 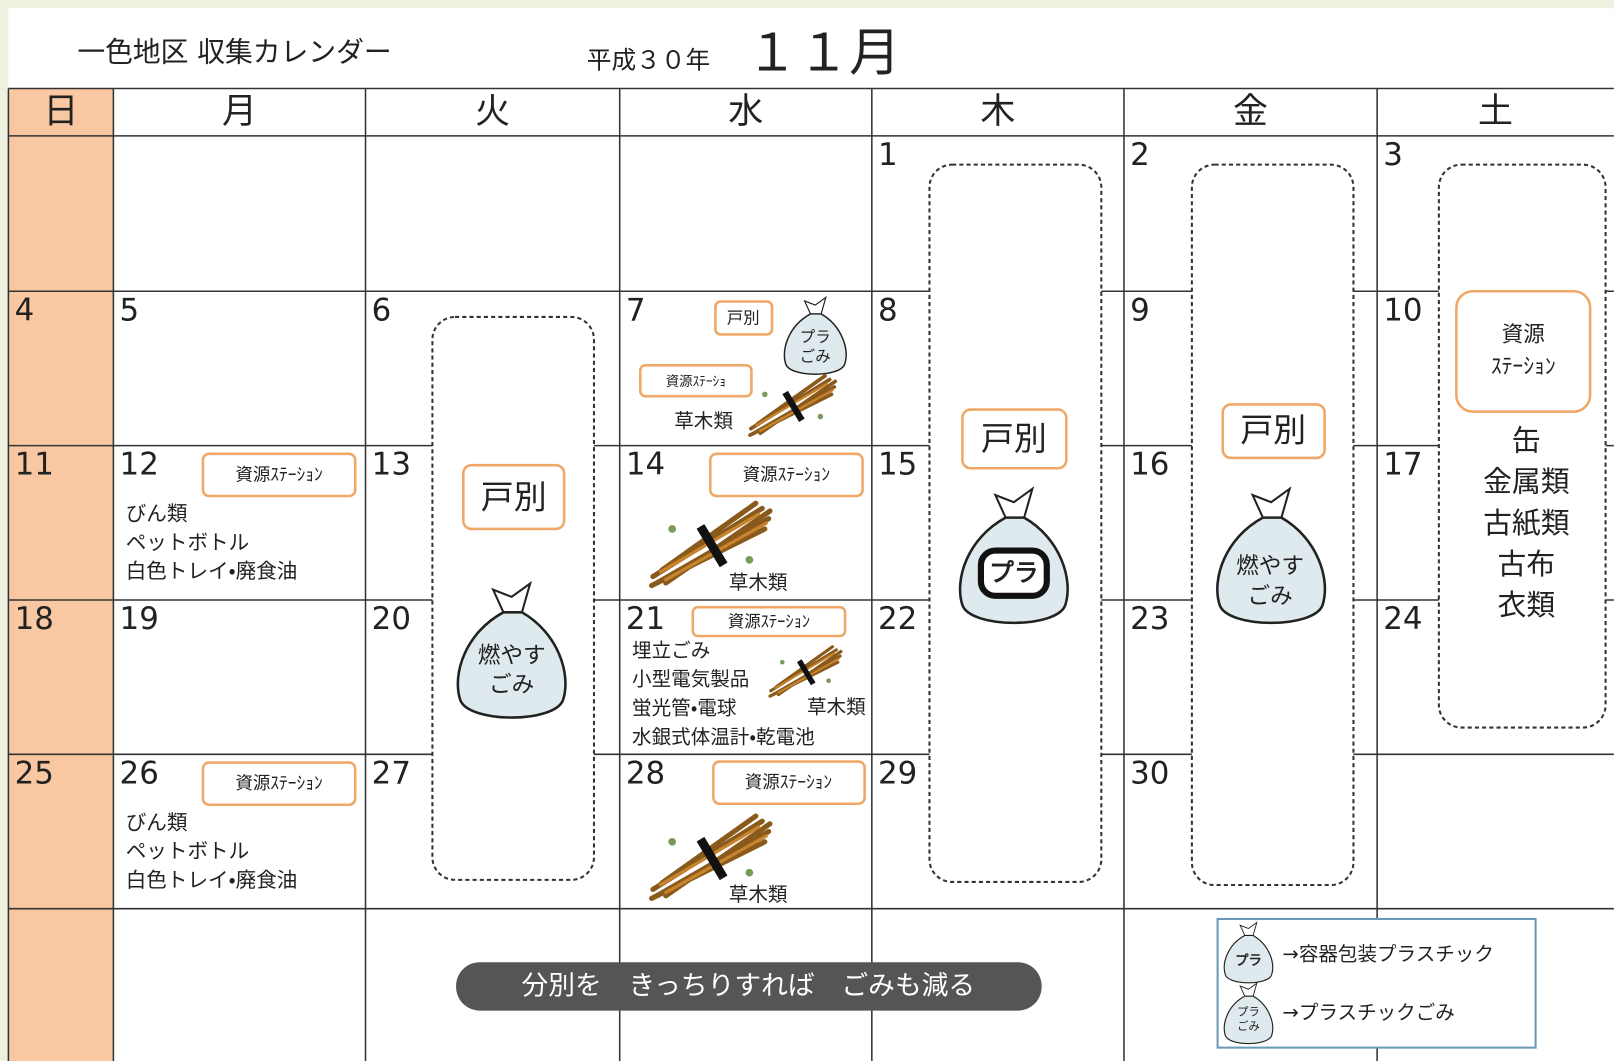 I want to click on date: 27, so click(x=391, y=773).